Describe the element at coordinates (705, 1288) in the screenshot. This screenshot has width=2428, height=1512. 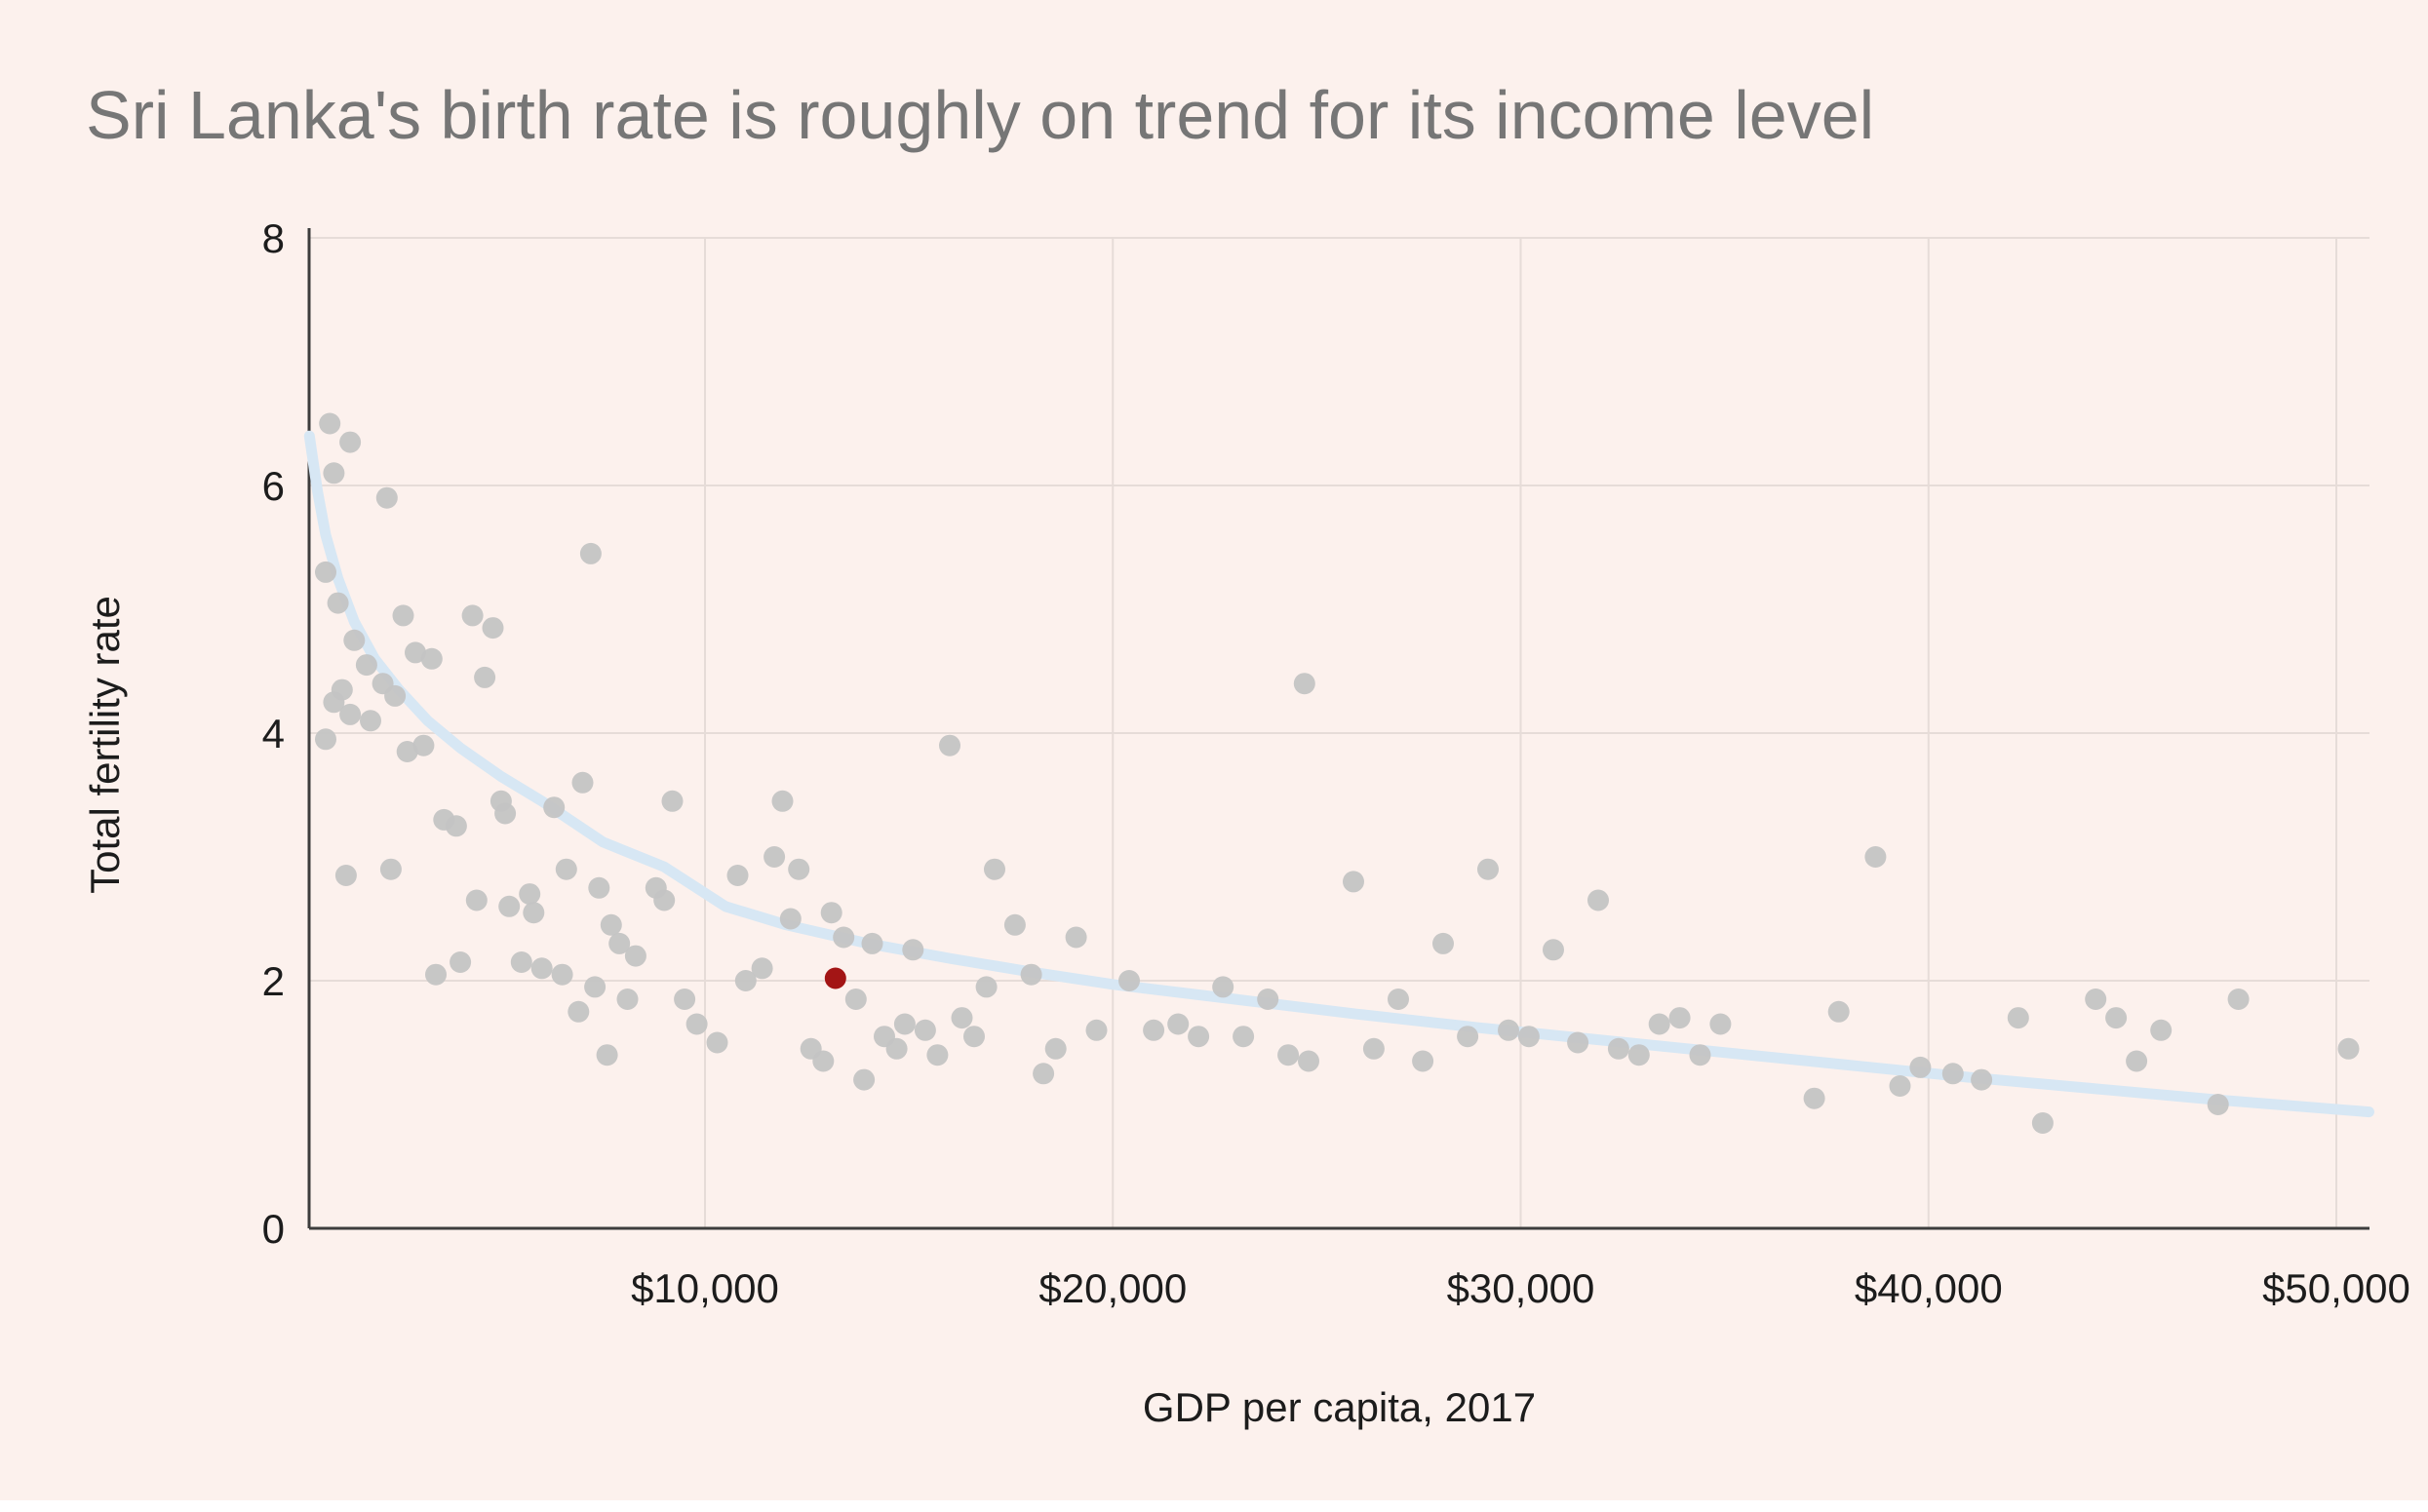
I see `x-tick-label: $10,000` at that location.